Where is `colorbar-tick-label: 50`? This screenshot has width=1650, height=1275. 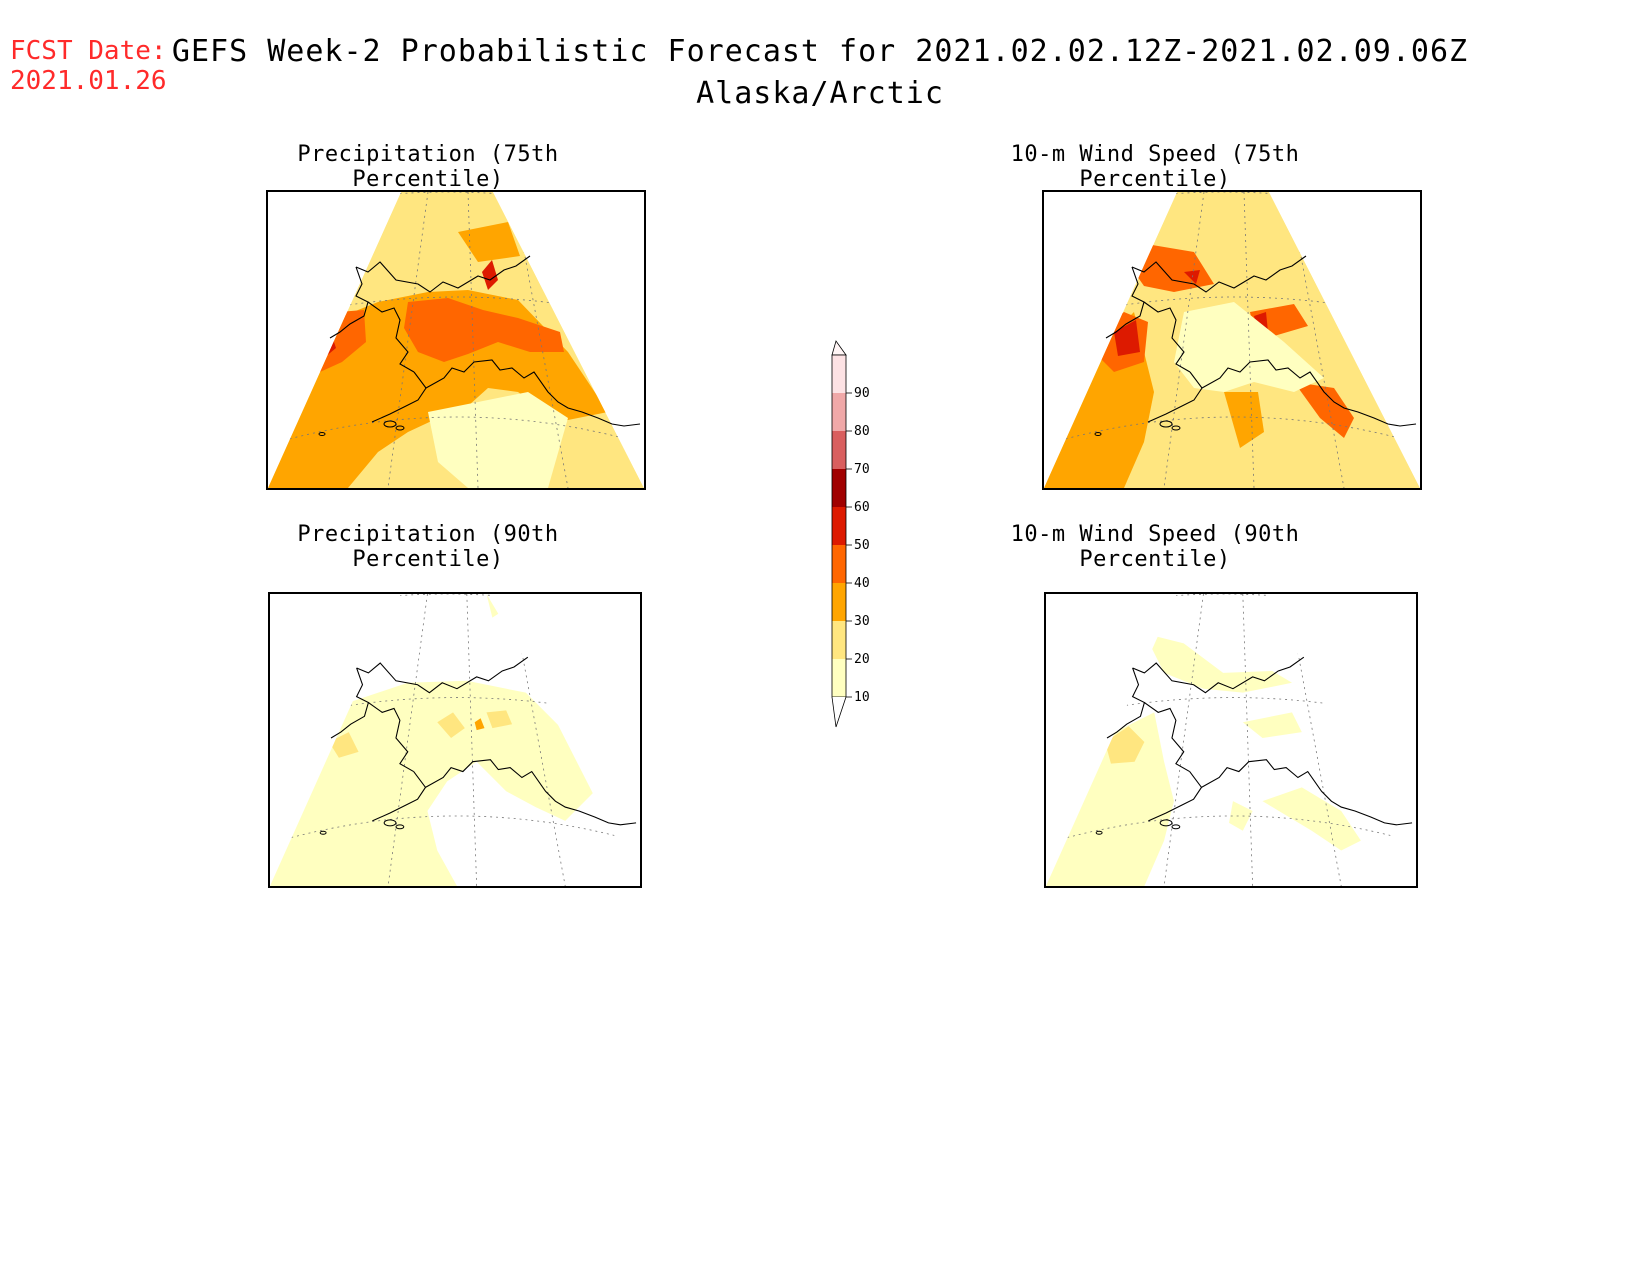
colorbar-tick-label: 50 is located at coordinates (862, 545).